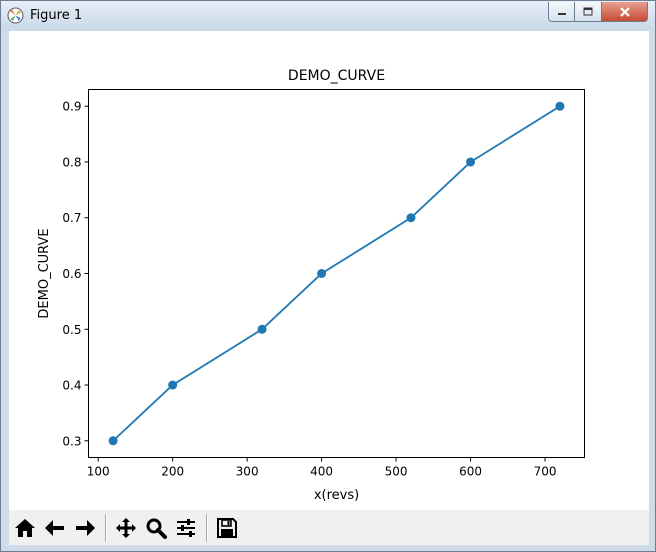 The height and width of the screenshot is (552, 656). I want to click on minimize-icon, so click(561, 13).